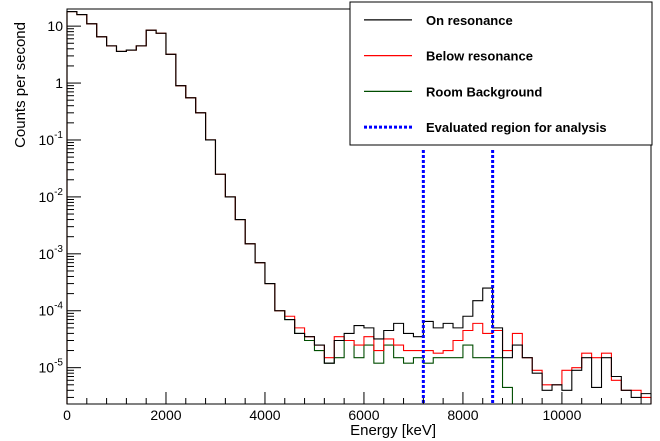 The image size is (660, 441). Describe the element at coordinates (393, 430) in the screenshot. I see `x-axis-title: Energy [keV]` at that location.